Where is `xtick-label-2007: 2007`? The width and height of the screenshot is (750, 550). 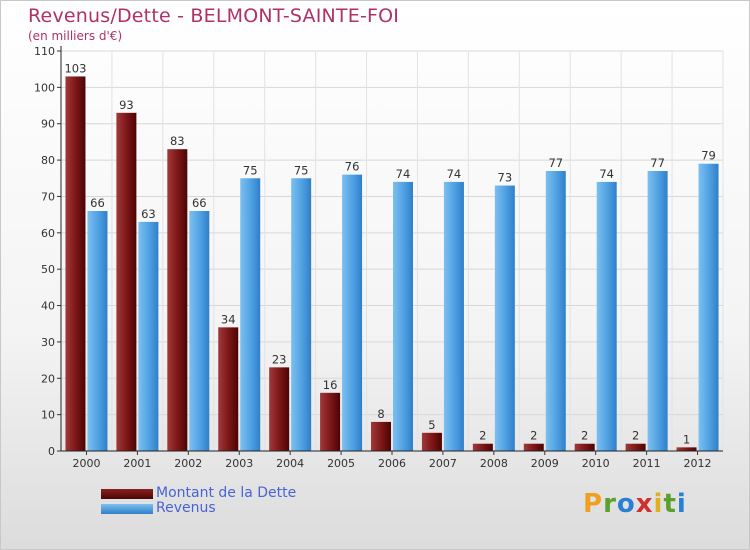
xtick-label-2007: 2007 is located at coordinates (443, 463).